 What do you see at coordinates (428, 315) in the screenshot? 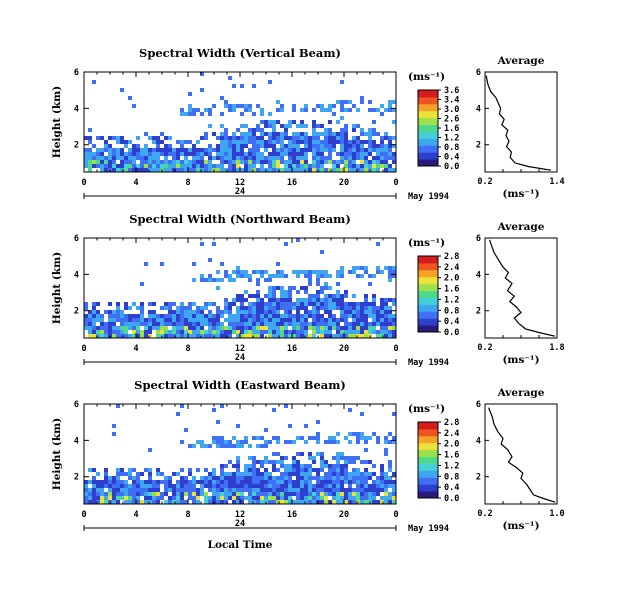
I see `colorbar-segment` at bounding box center [428, 315].